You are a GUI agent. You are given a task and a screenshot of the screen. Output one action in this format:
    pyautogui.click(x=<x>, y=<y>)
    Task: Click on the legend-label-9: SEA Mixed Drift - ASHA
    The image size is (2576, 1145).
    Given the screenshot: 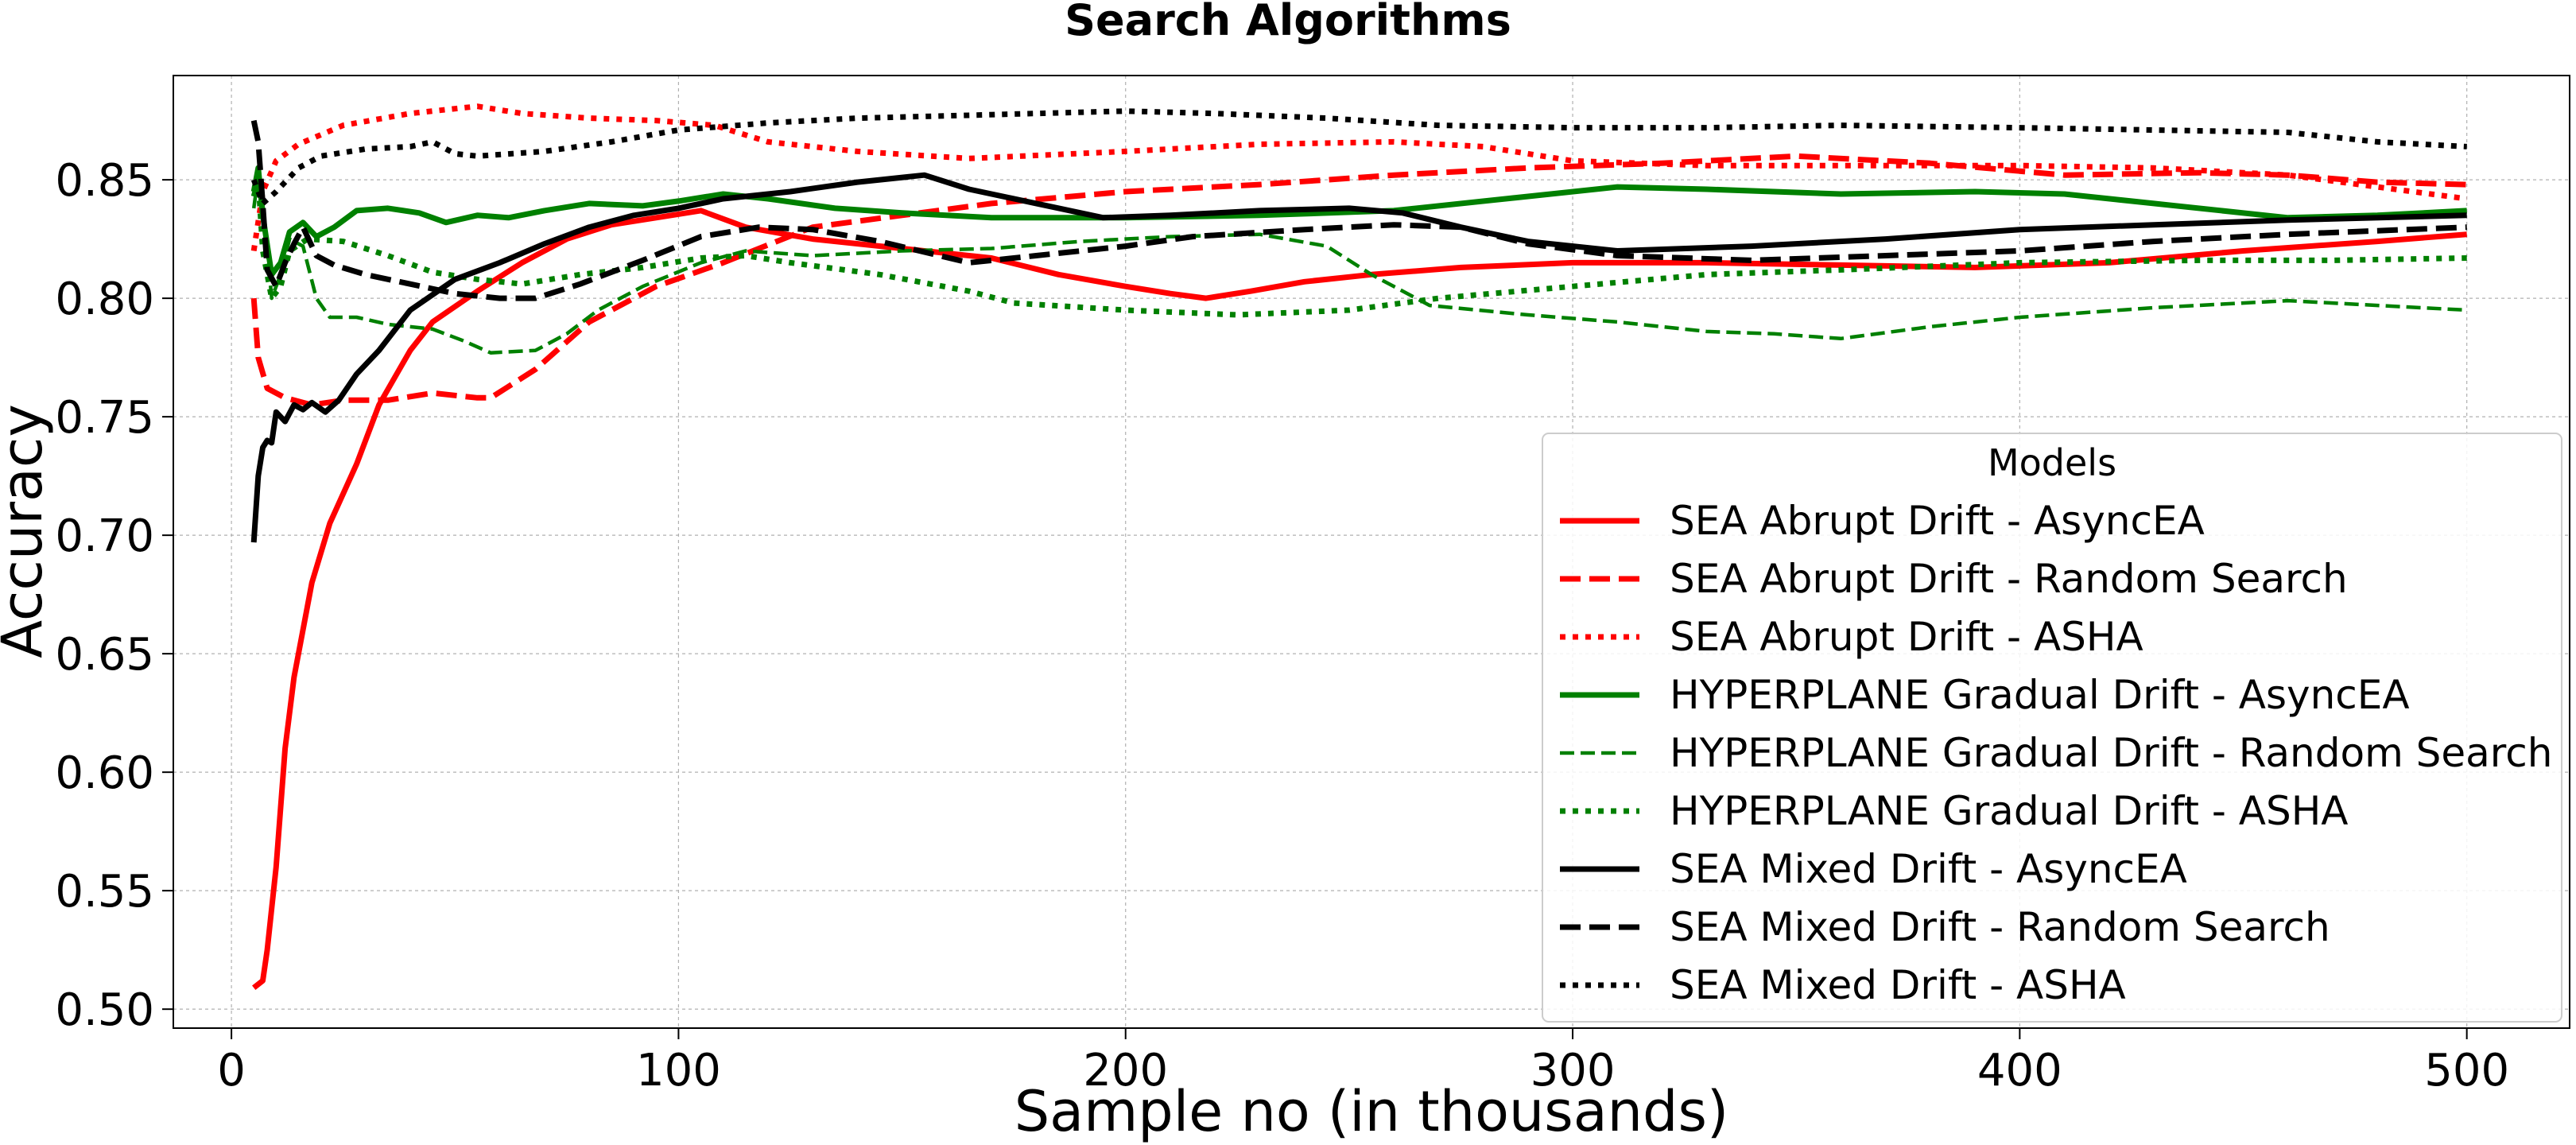 What is the action you would take?
    pyautogui.click(x=1898, y=985)
    